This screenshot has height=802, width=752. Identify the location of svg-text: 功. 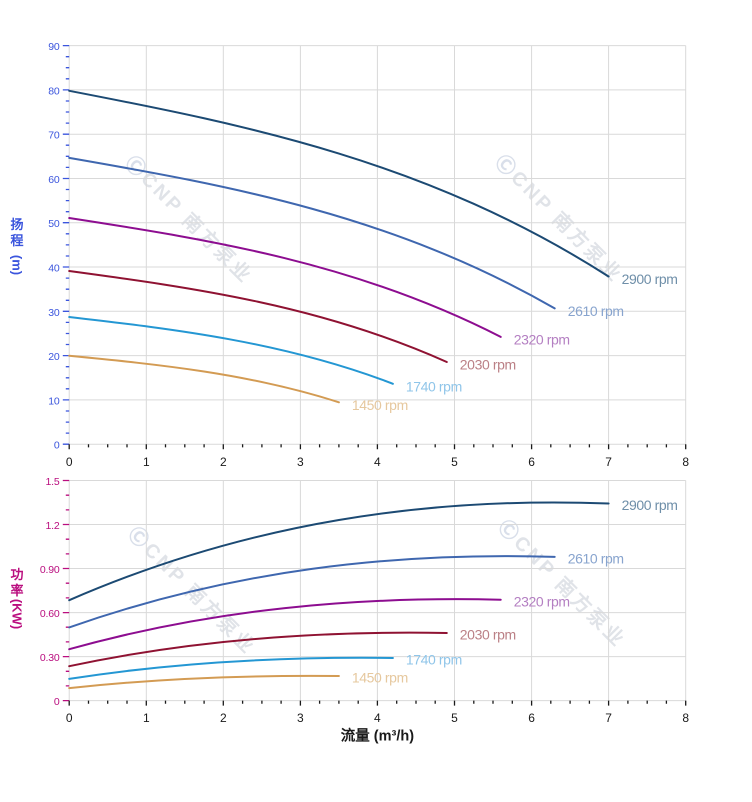
(16, 574).